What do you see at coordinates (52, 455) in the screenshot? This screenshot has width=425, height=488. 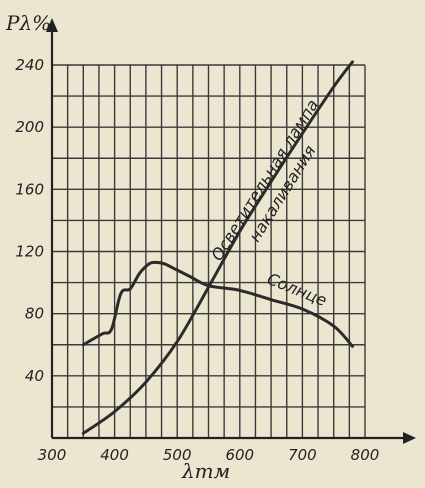 I see `x-tick-label: 300` at bounding box center [52, 455].